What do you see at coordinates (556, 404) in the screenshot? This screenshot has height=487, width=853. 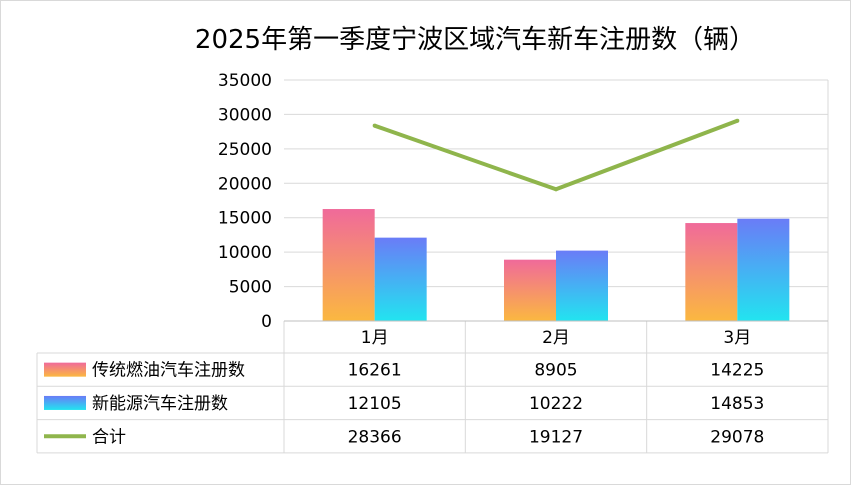 I see `data-label: 10222` at bounding box center [556, 404].